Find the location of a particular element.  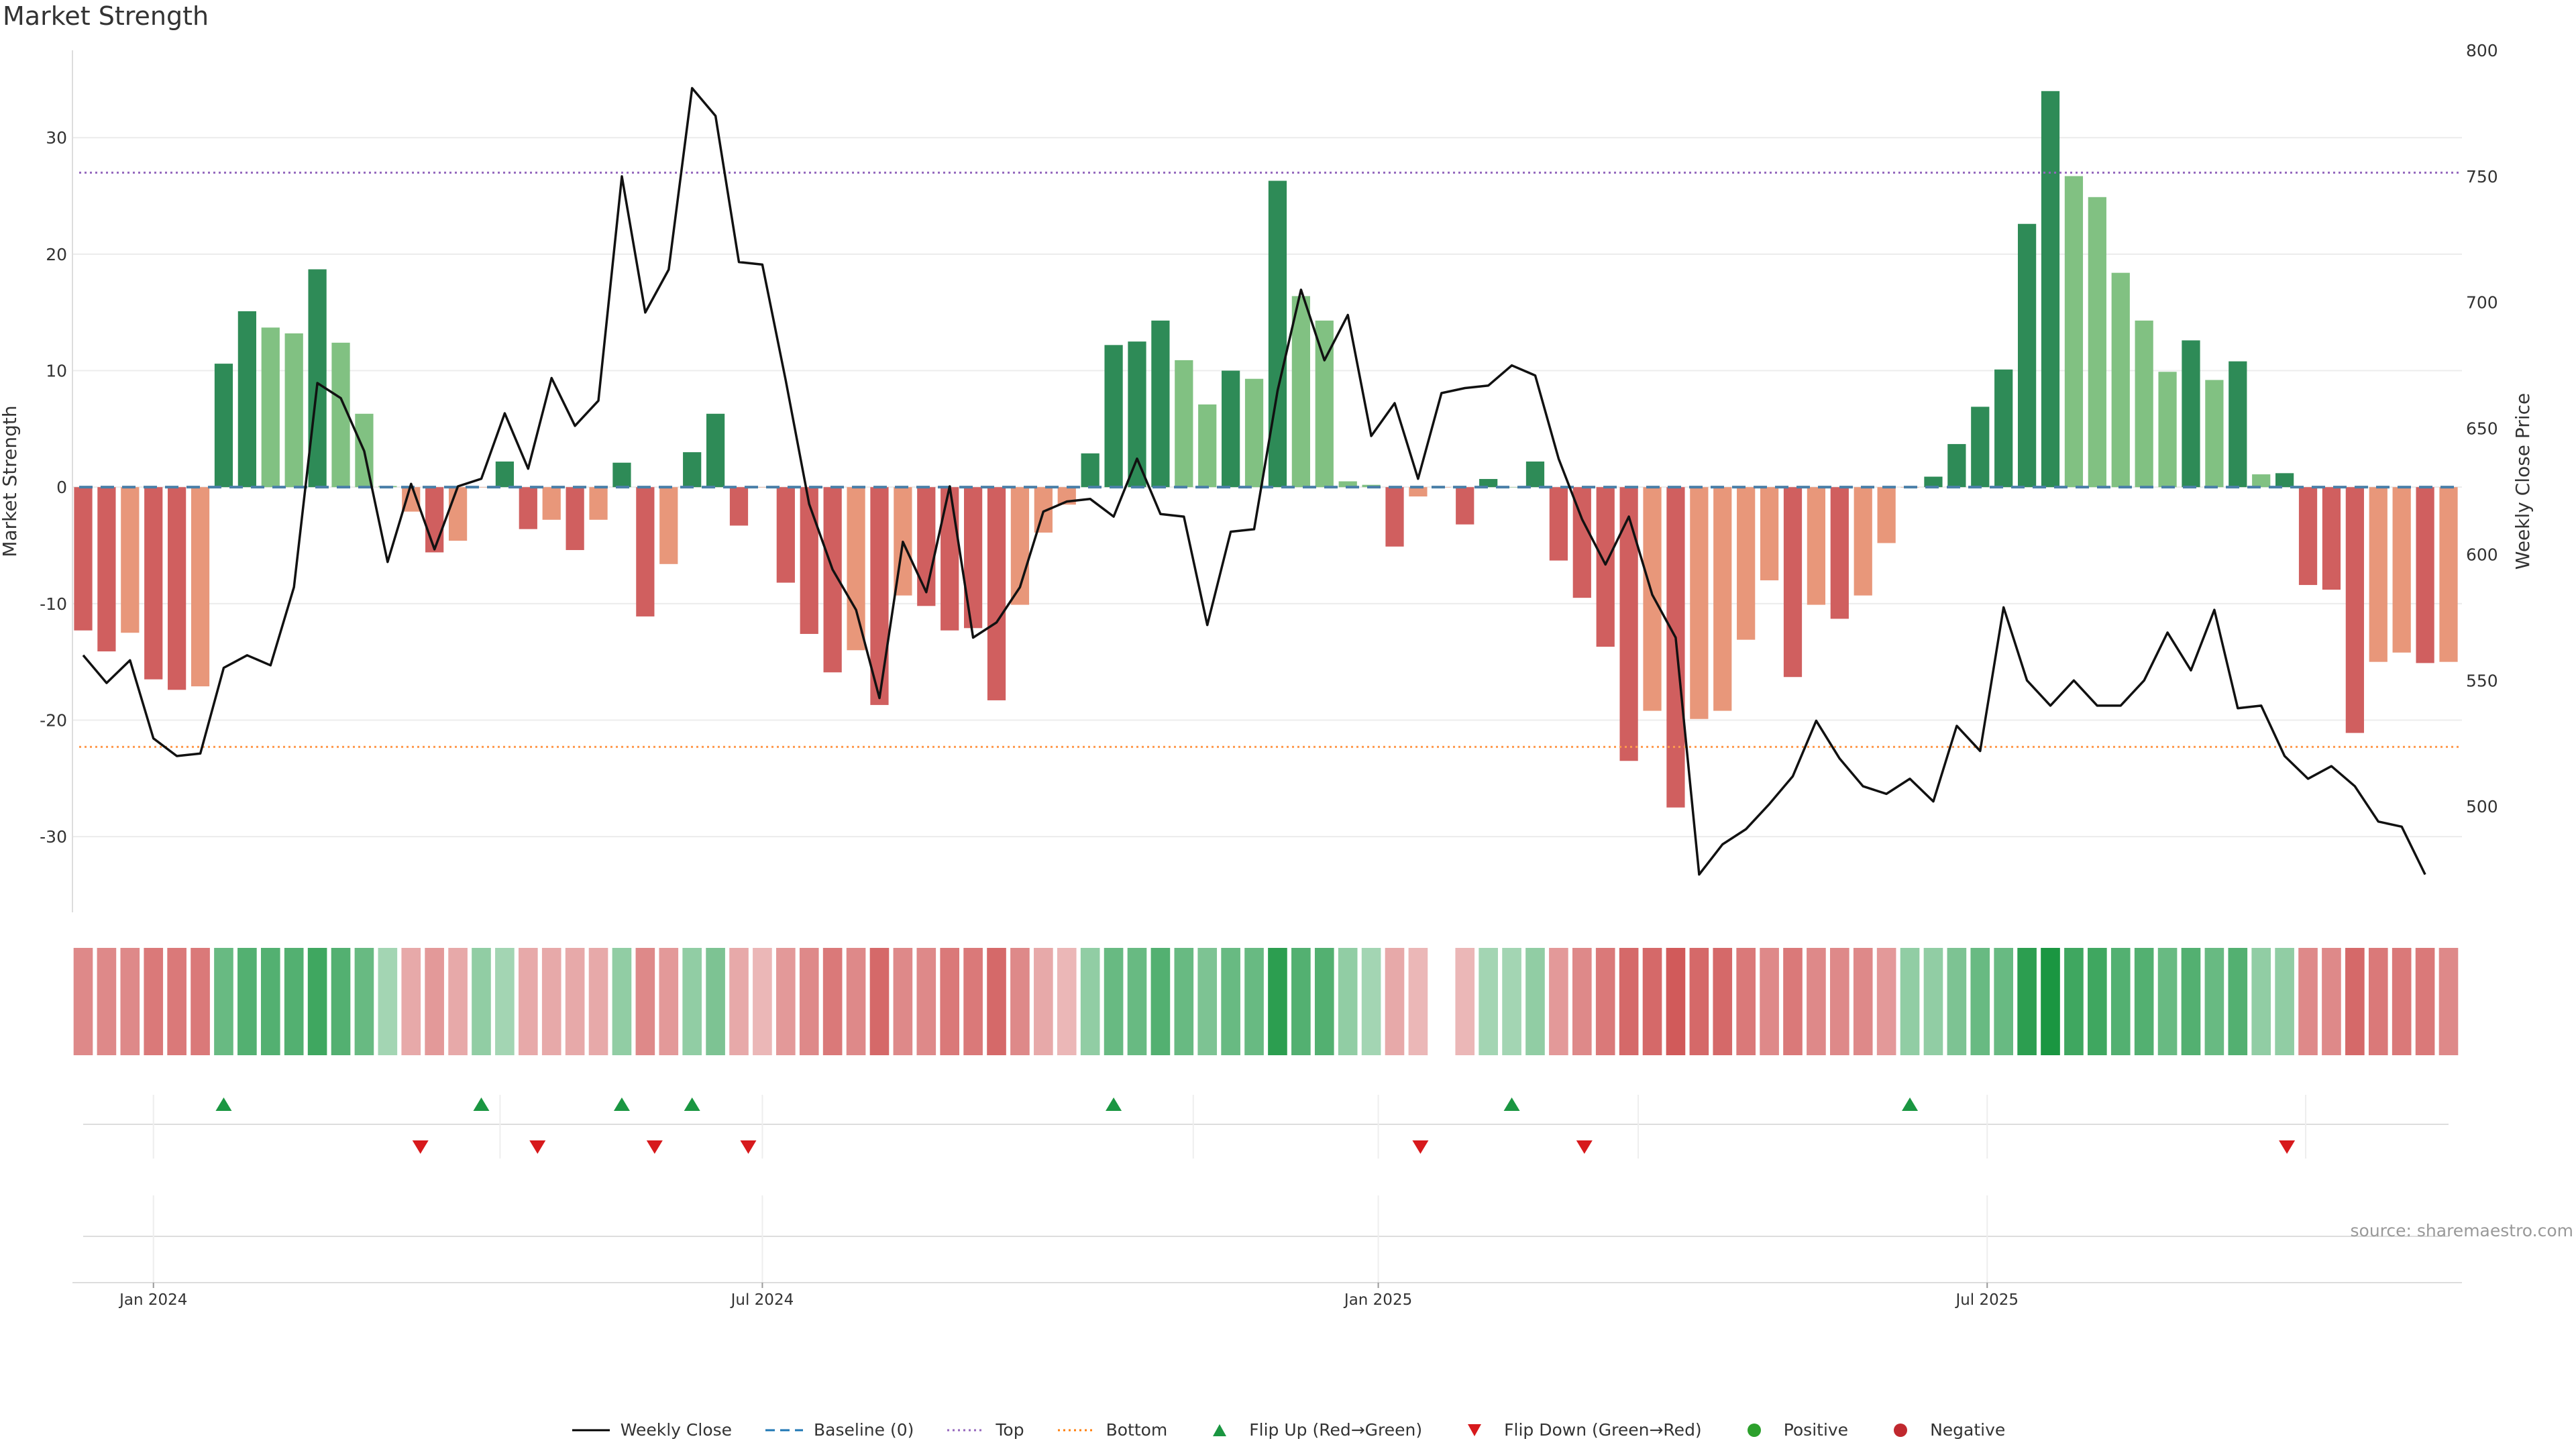

legend-label: Flip Down (Green→Red) is located at coordinates (1603, 1430).